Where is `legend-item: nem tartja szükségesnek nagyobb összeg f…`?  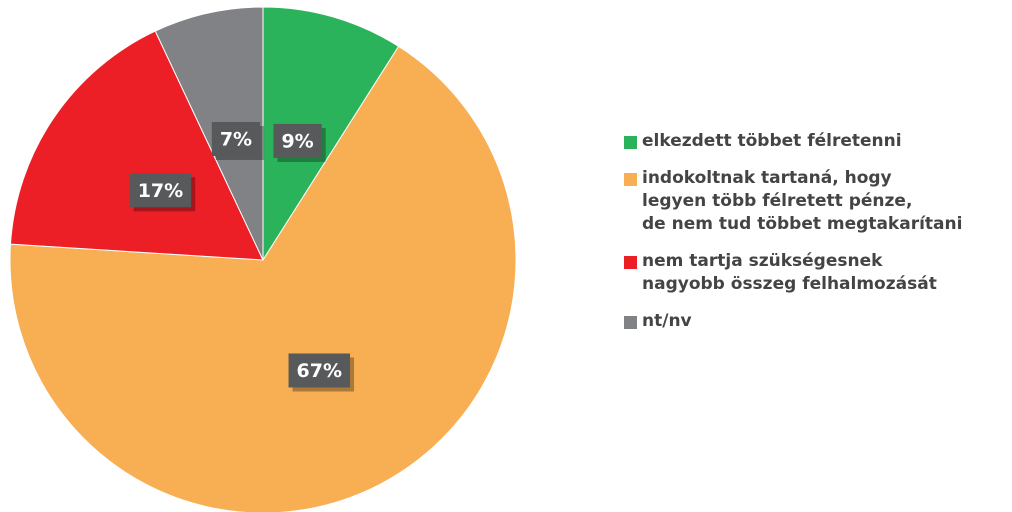 legend-item: nem tartja szükségesnek nagyobb összeg f… is located at coordinates (816, 273).